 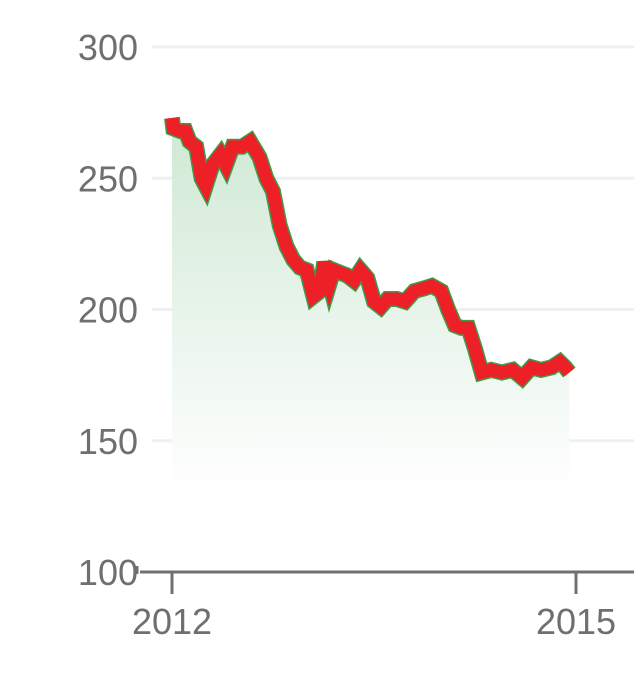 I want to click on x-axis, so click(x=384, y=580).